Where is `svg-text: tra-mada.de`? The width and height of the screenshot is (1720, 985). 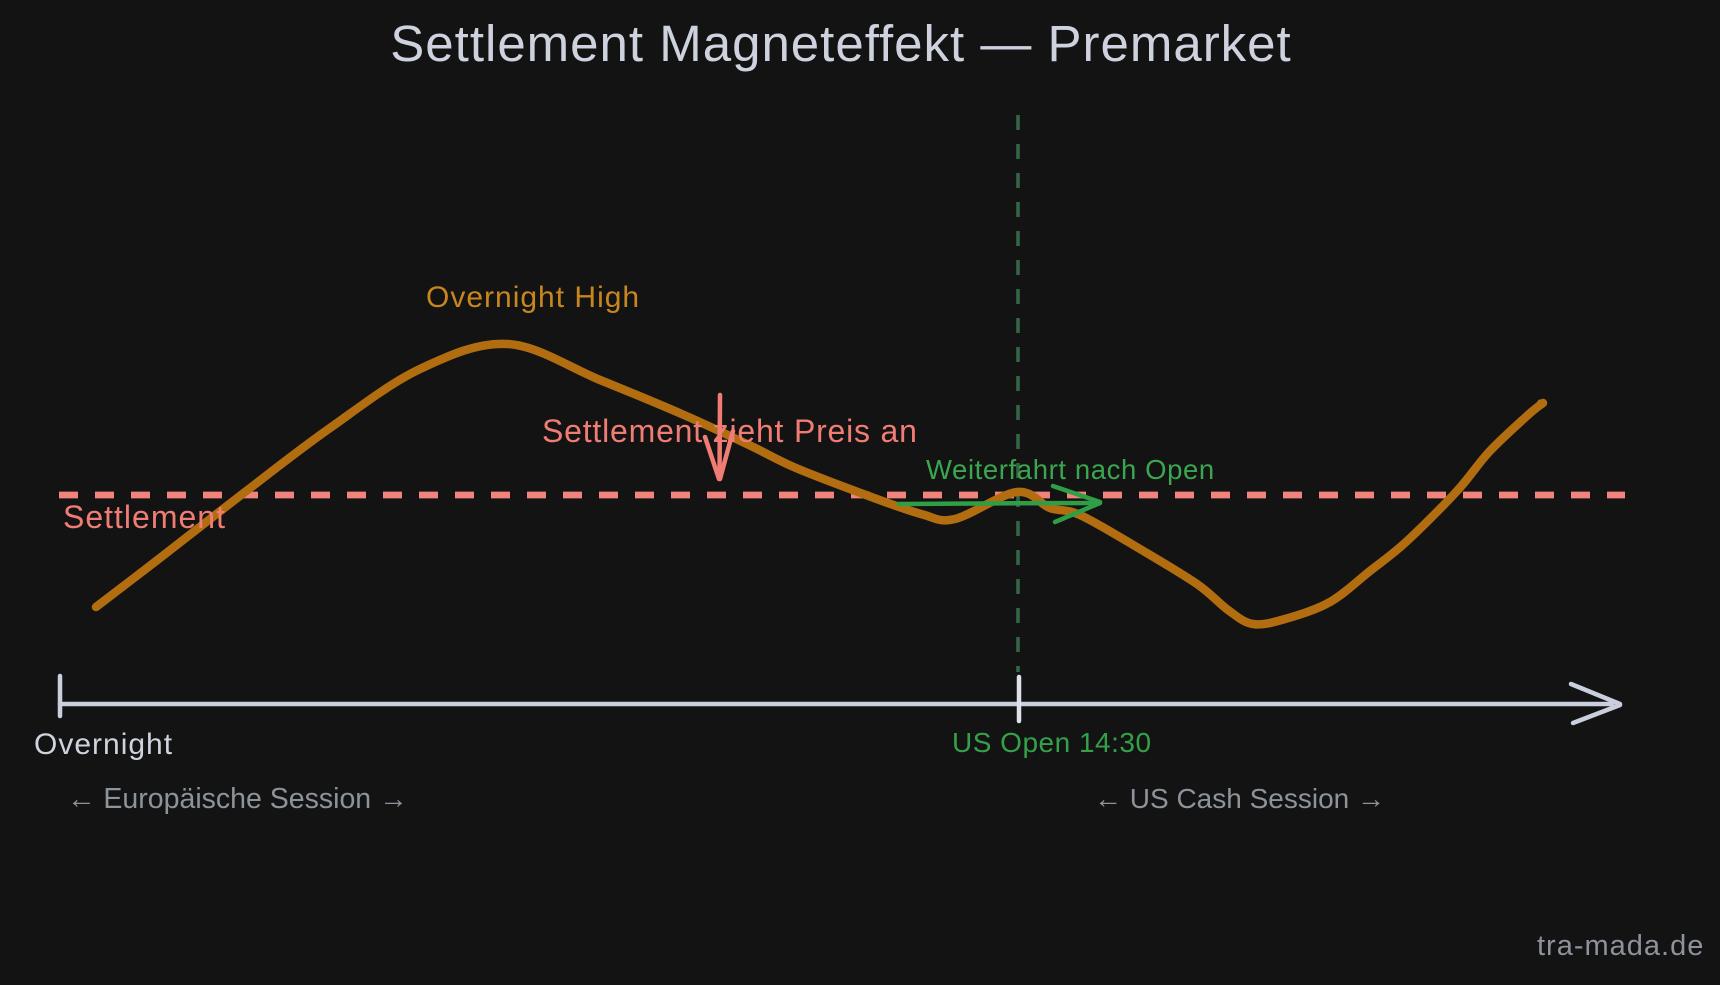
svg-text: tra-mada.de is located at coordinates (1620, 946).